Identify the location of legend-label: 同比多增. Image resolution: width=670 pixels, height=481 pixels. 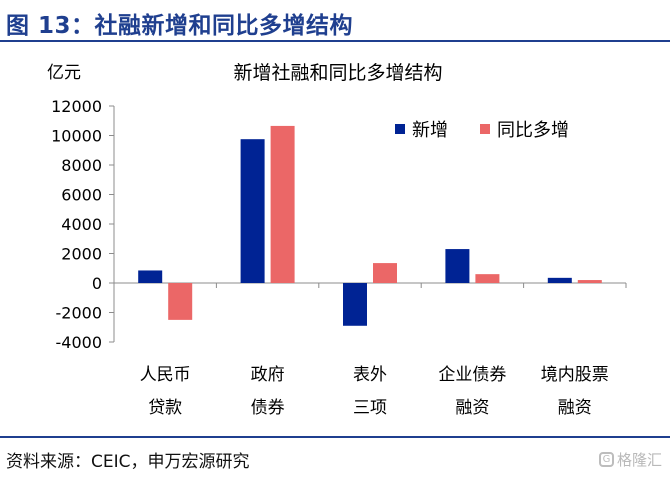
(533, 130).